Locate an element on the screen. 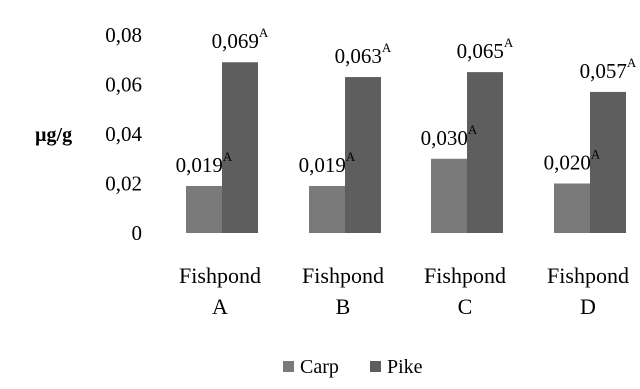  data-label: 0,057A is located at coordinates (608, 69).